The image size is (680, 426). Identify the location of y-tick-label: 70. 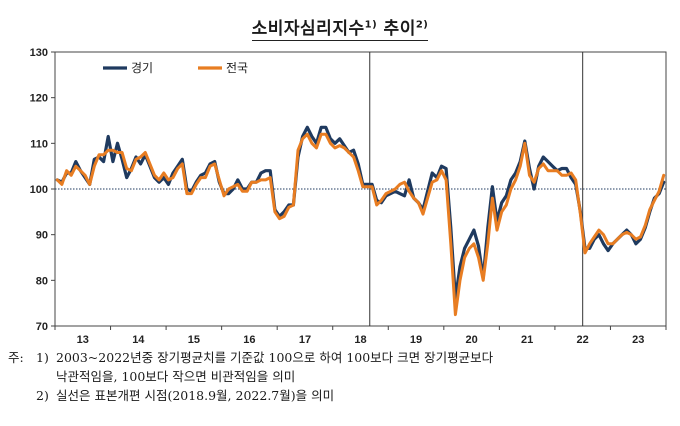
(42, 327).